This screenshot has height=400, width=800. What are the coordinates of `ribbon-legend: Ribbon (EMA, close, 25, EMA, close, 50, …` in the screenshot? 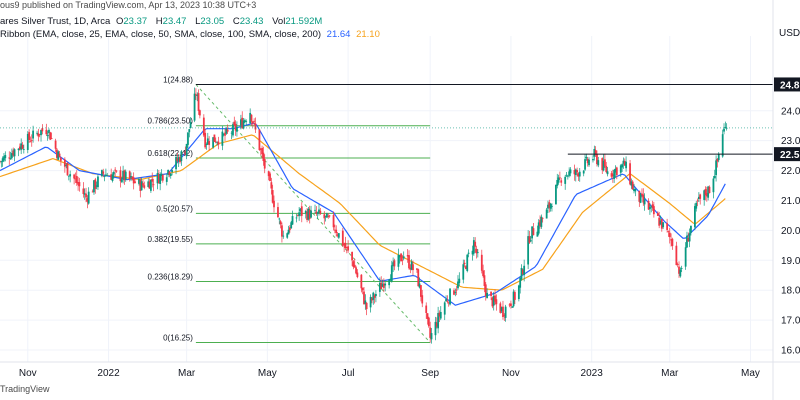 It's located at (191, 34).